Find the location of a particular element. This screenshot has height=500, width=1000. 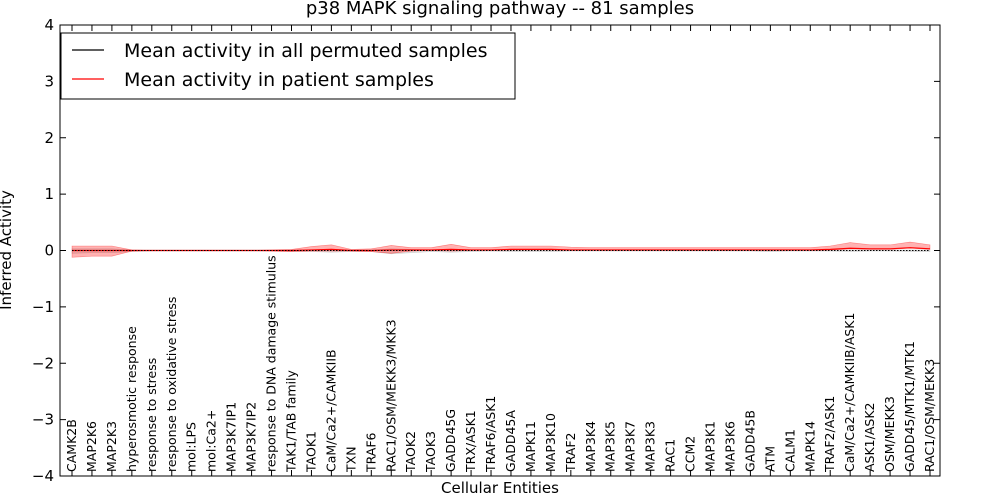

x-category-label: MAP2K6 is located at coordinates (91, 446).